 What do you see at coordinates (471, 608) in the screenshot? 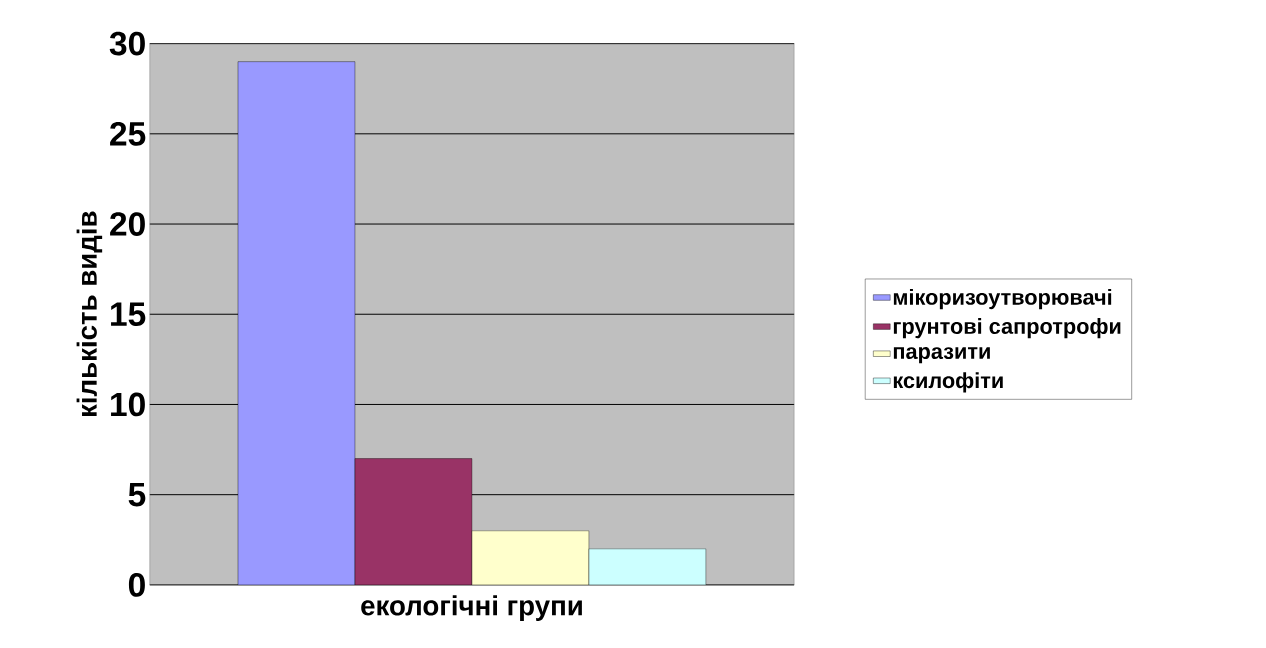
I see `x-axis-title: екологічні групи` at bounding box center [471, 608].